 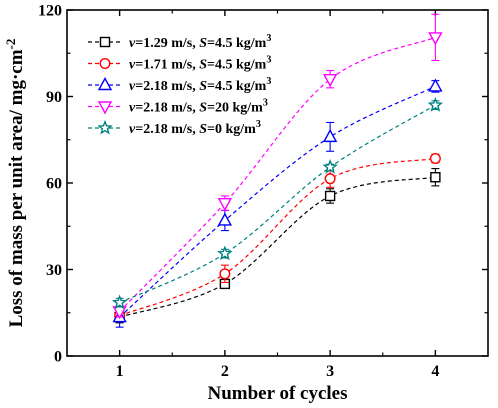 I want to click on y-tick-label: 60, so click(x=54, y=184).